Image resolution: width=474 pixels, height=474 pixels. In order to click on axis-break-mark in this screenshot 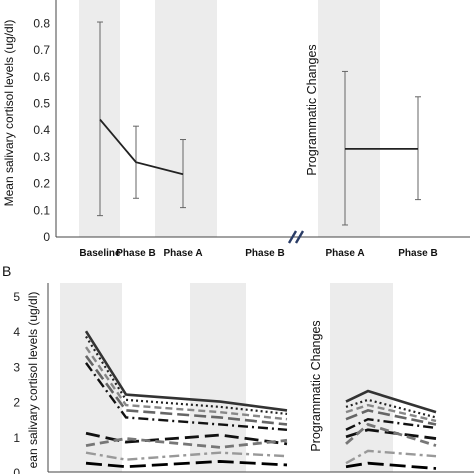, I will do `click(296, 237)`.